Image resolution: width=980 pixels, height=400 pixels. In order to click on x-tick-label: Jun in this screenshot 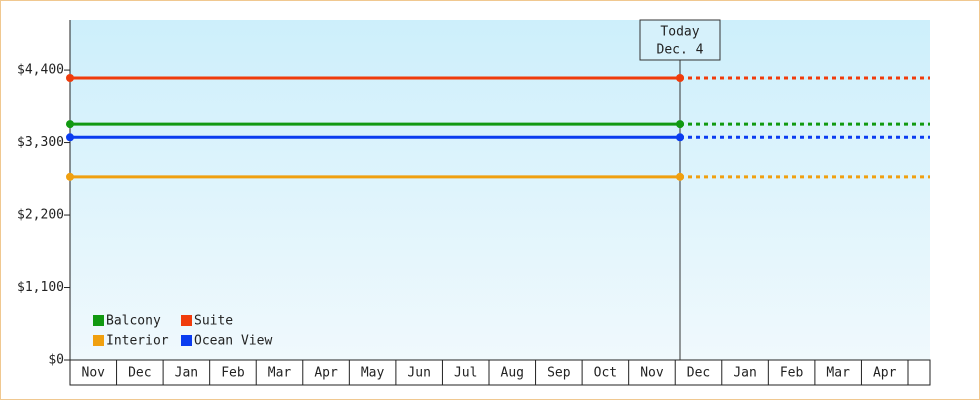, I will do `click(418, 373)`.